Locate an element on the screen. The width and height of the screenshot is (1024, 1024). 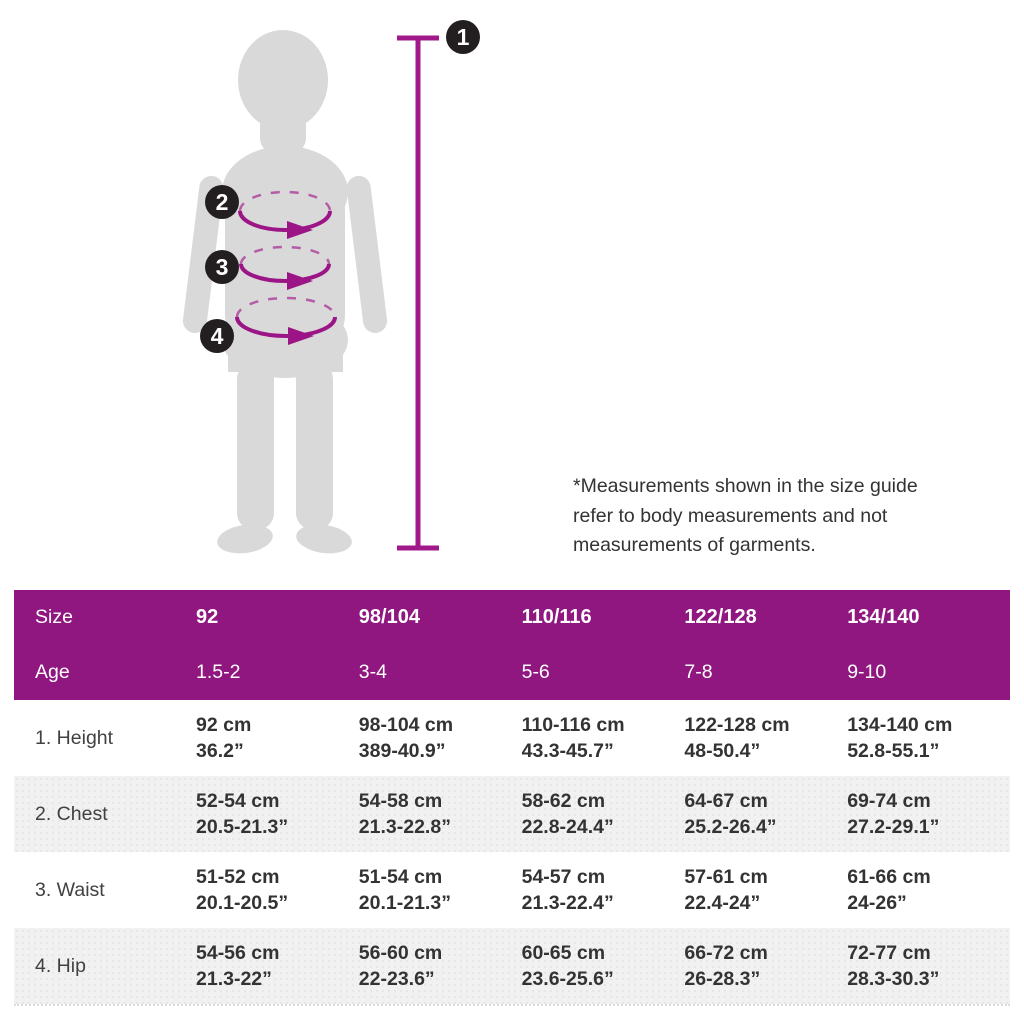
chest-cell: 69-74 cm 27.2-29.1” is located at coordinates (928, 814).